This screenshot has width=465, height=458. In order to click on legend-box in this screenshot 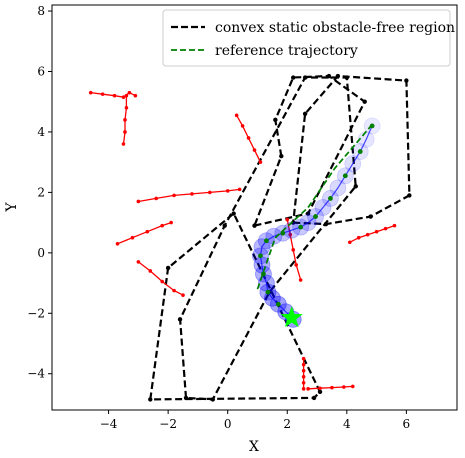, I will do `click(306, 38)`.